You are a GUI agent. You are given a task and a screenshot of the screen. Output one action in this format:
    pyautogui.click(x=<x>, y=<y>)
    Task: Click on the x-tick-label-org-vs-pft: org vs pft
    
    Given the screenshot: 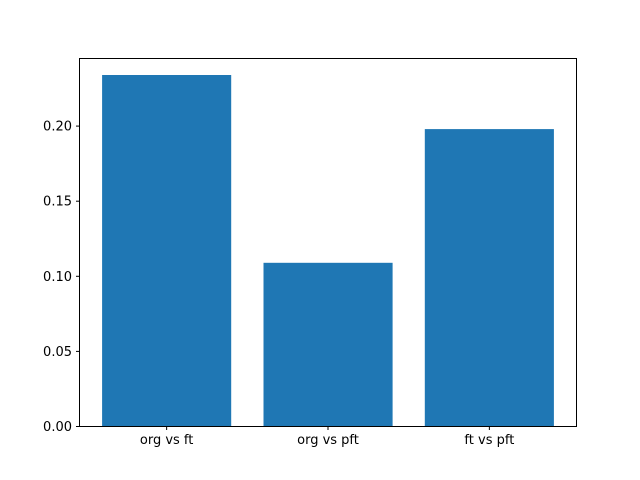 What is the action you would take?
    pyautogui.click(x=328, y=440)
    